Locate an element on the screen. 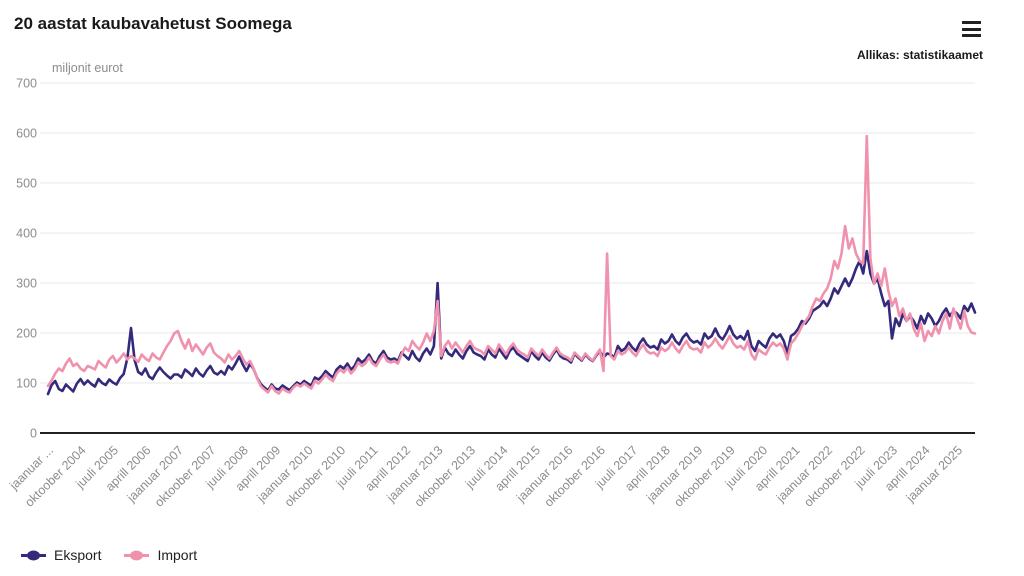  y-tick-label: 0 is located at coordinates (33, 434).